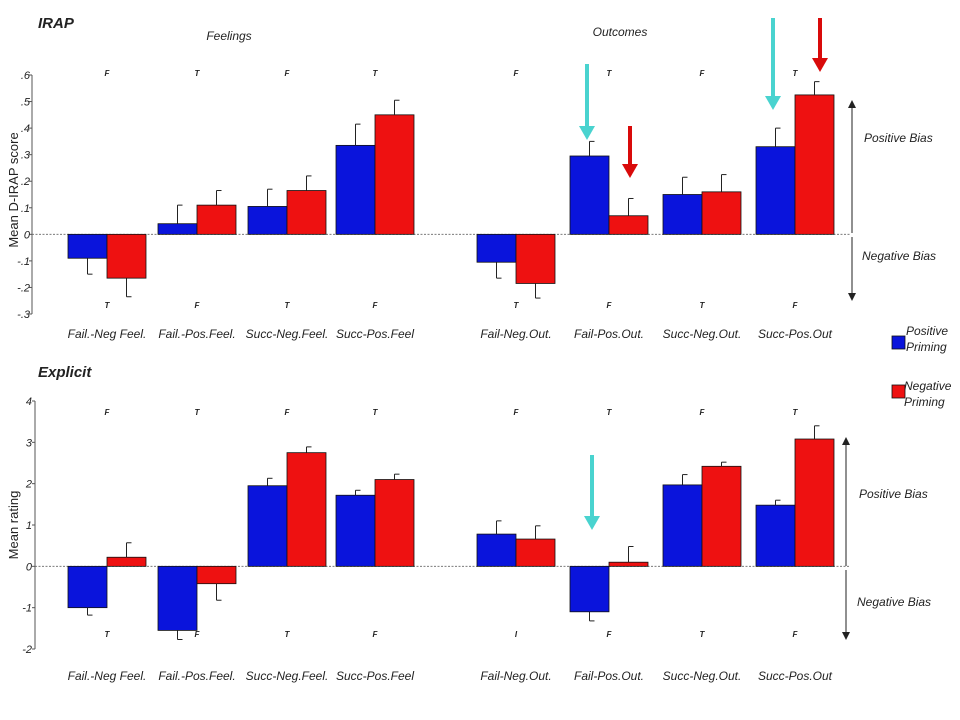 The height and width of the screenshot is (720, 960). Describe the element at coordinates (228, 36) in the screenshot. I see `group-title: Feelings` at that location.